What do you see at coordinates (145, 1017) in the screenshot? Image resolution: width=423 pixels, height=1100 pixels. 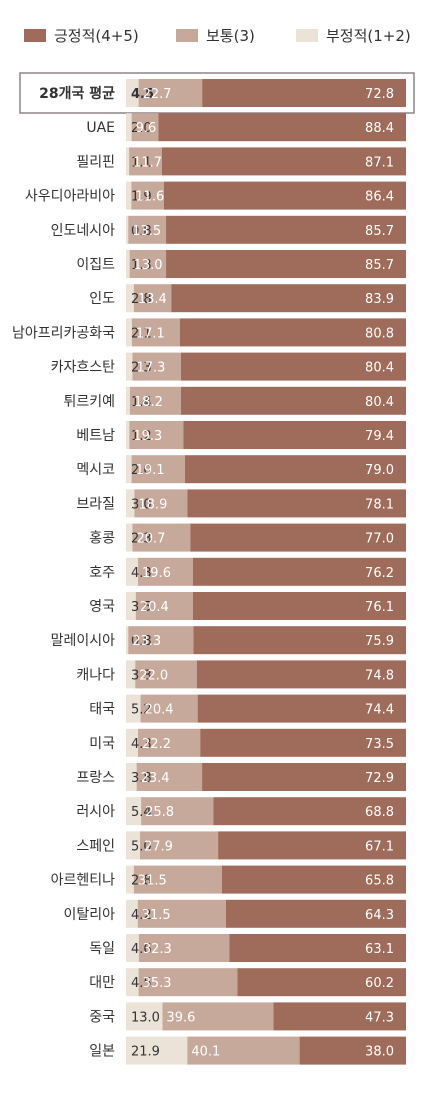 I see `value-label-negative: 13.0` at bounding box center [145, 1017].